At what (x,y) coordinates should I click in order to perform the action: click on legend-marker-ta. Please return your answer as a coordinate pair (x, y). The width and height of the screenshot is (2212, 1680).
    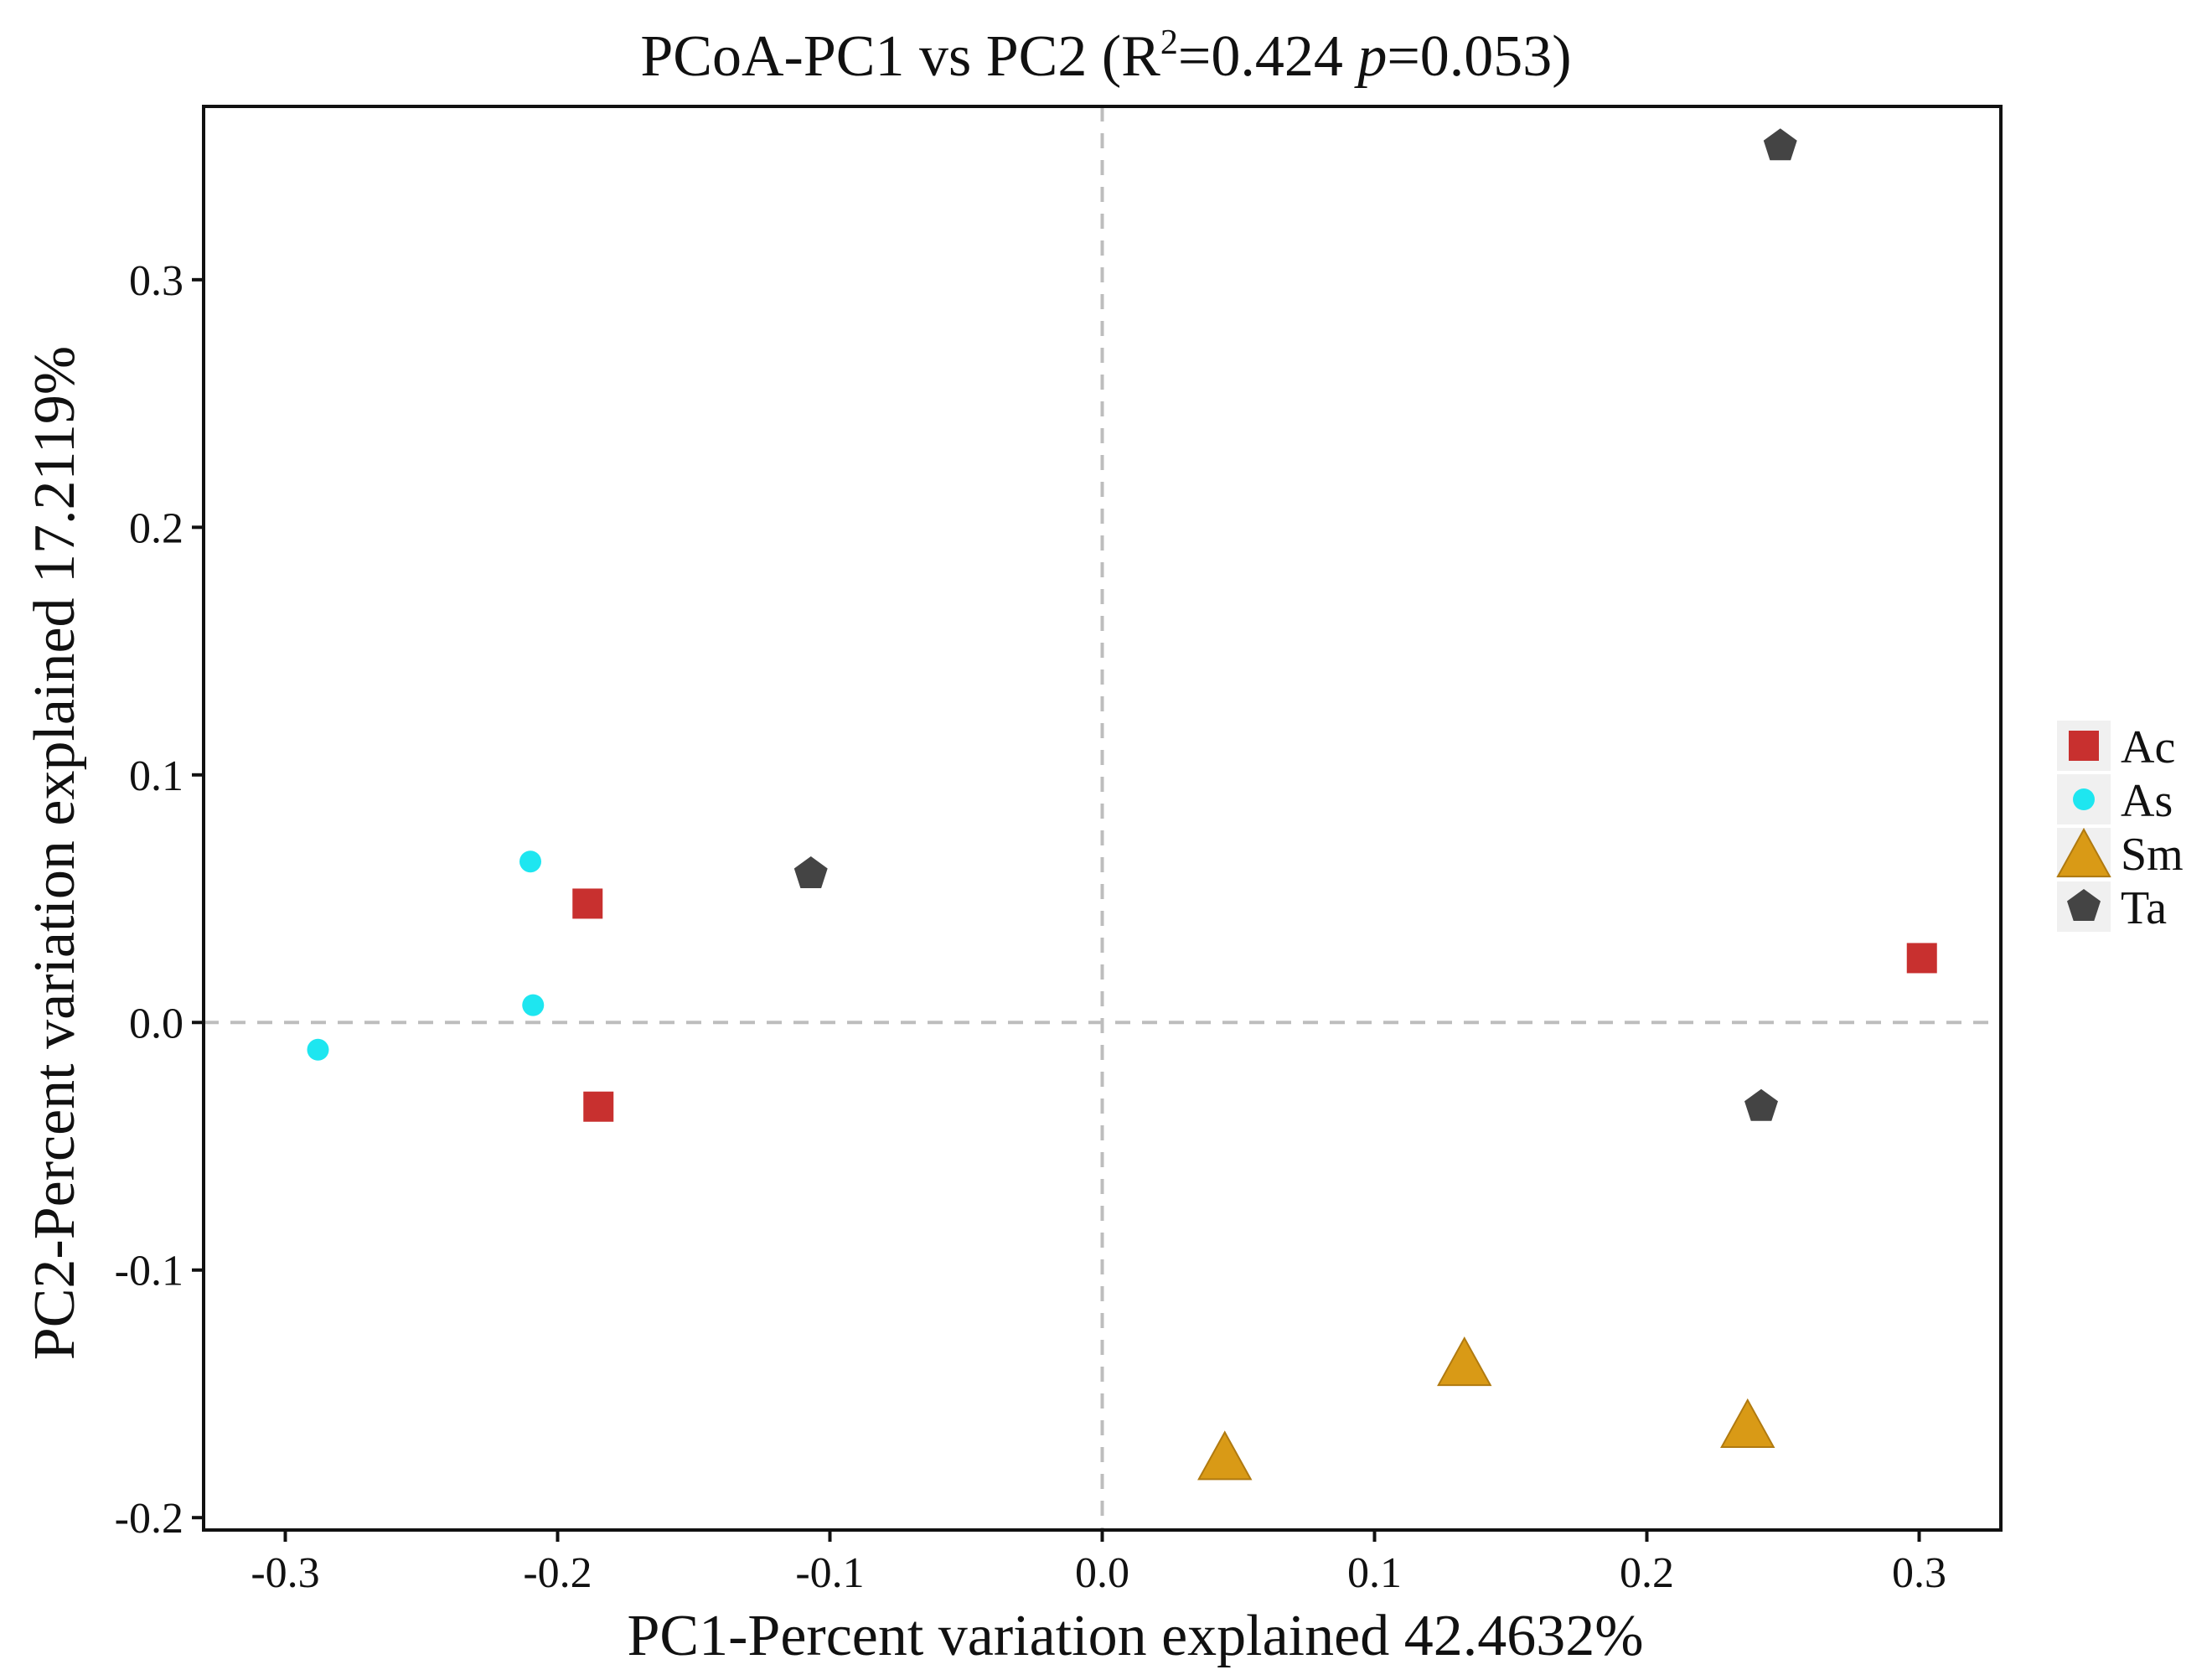
    Looking at the image, I should click on (2084, 905).